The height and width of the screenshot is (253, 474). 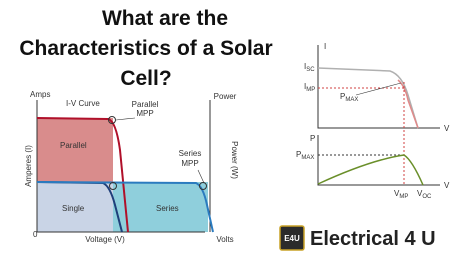 I want to click on label: ISC, so click(x=309, y=67).